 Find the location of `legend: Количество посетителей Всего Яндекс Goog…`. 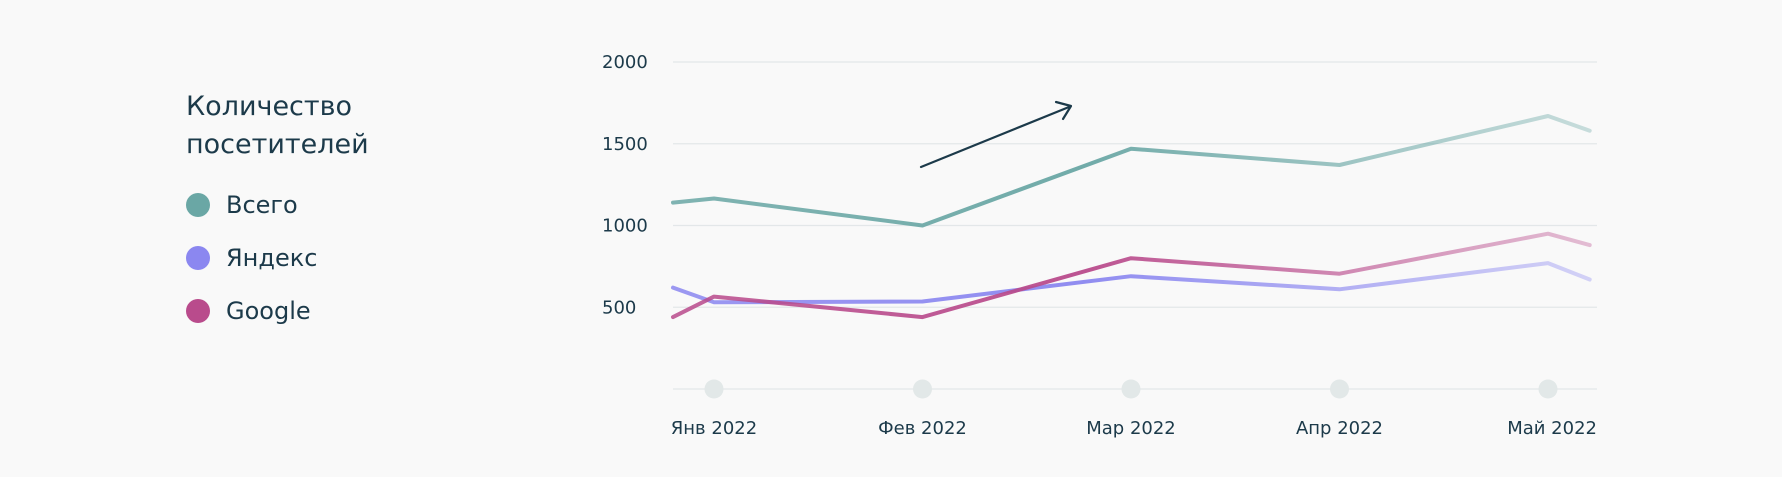

legend: Количество посетителей Всего Яндекс Goog… is located at coordinates (316, 212).